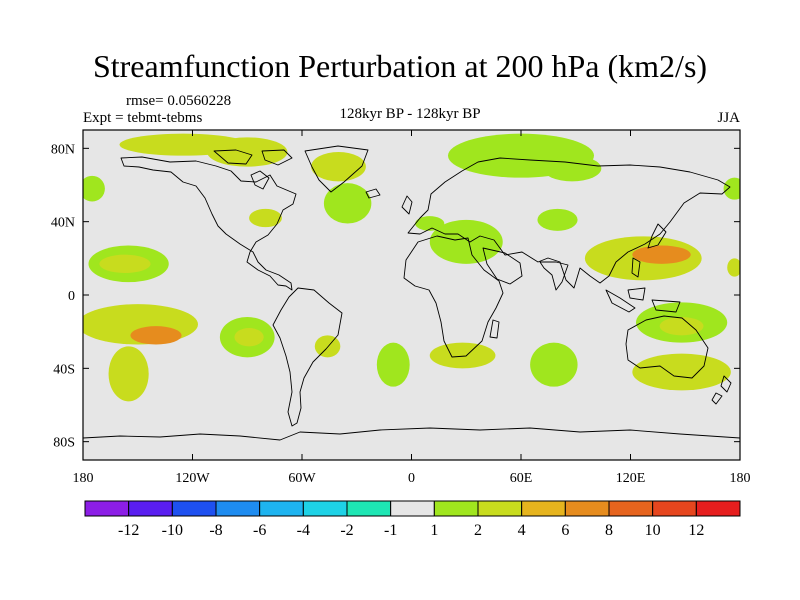 The image size is (800, 600). Describe the element at coordinates (307, 357) in the screenshot. I see `coast-south-america` at that location.